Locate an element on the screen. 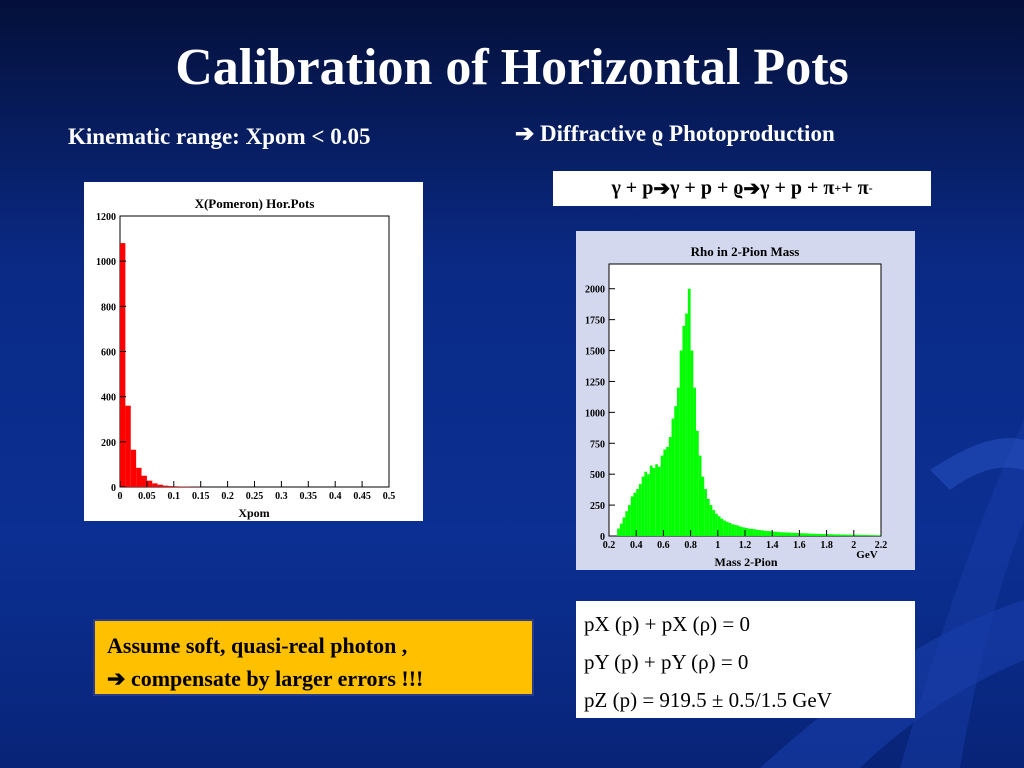 The height and width of the screenshot is (768, 1024). y-tick-label: 0 is located at coordinates (113, 488).